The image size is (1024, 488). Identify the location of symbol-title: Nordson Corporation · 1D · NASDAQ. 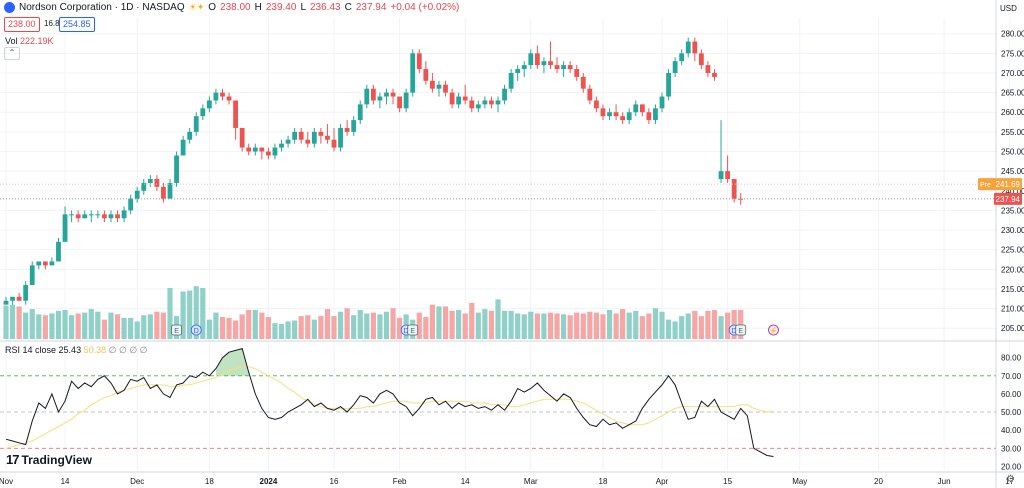
(102, 7).